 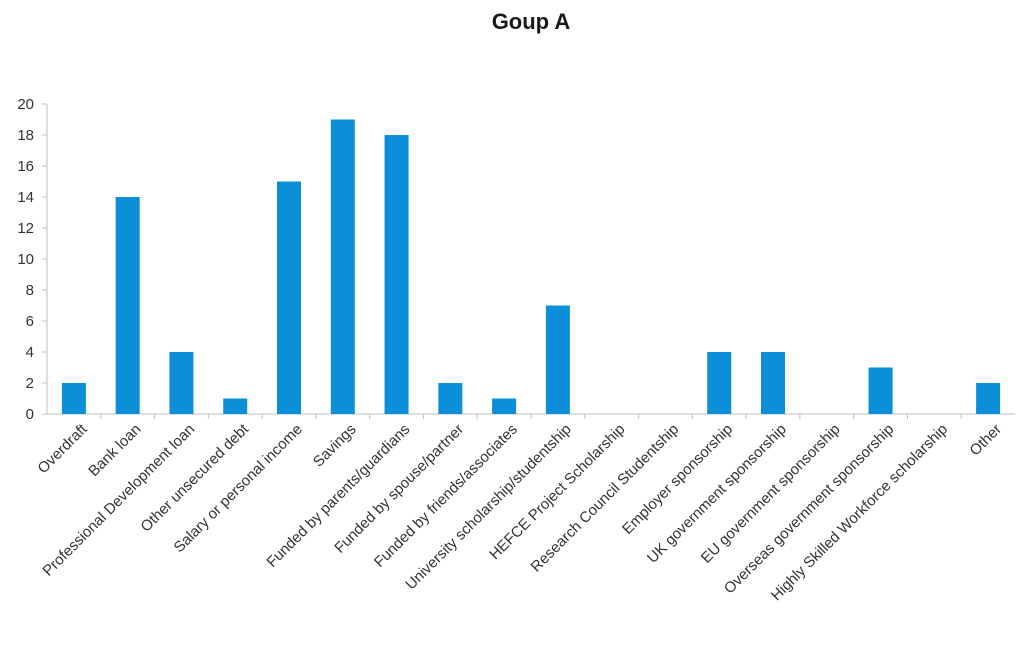 What do you see at coordinates (25, 197) in the screenshot?
I see `y-tick-label: 14` at bounding box center [25, 197].